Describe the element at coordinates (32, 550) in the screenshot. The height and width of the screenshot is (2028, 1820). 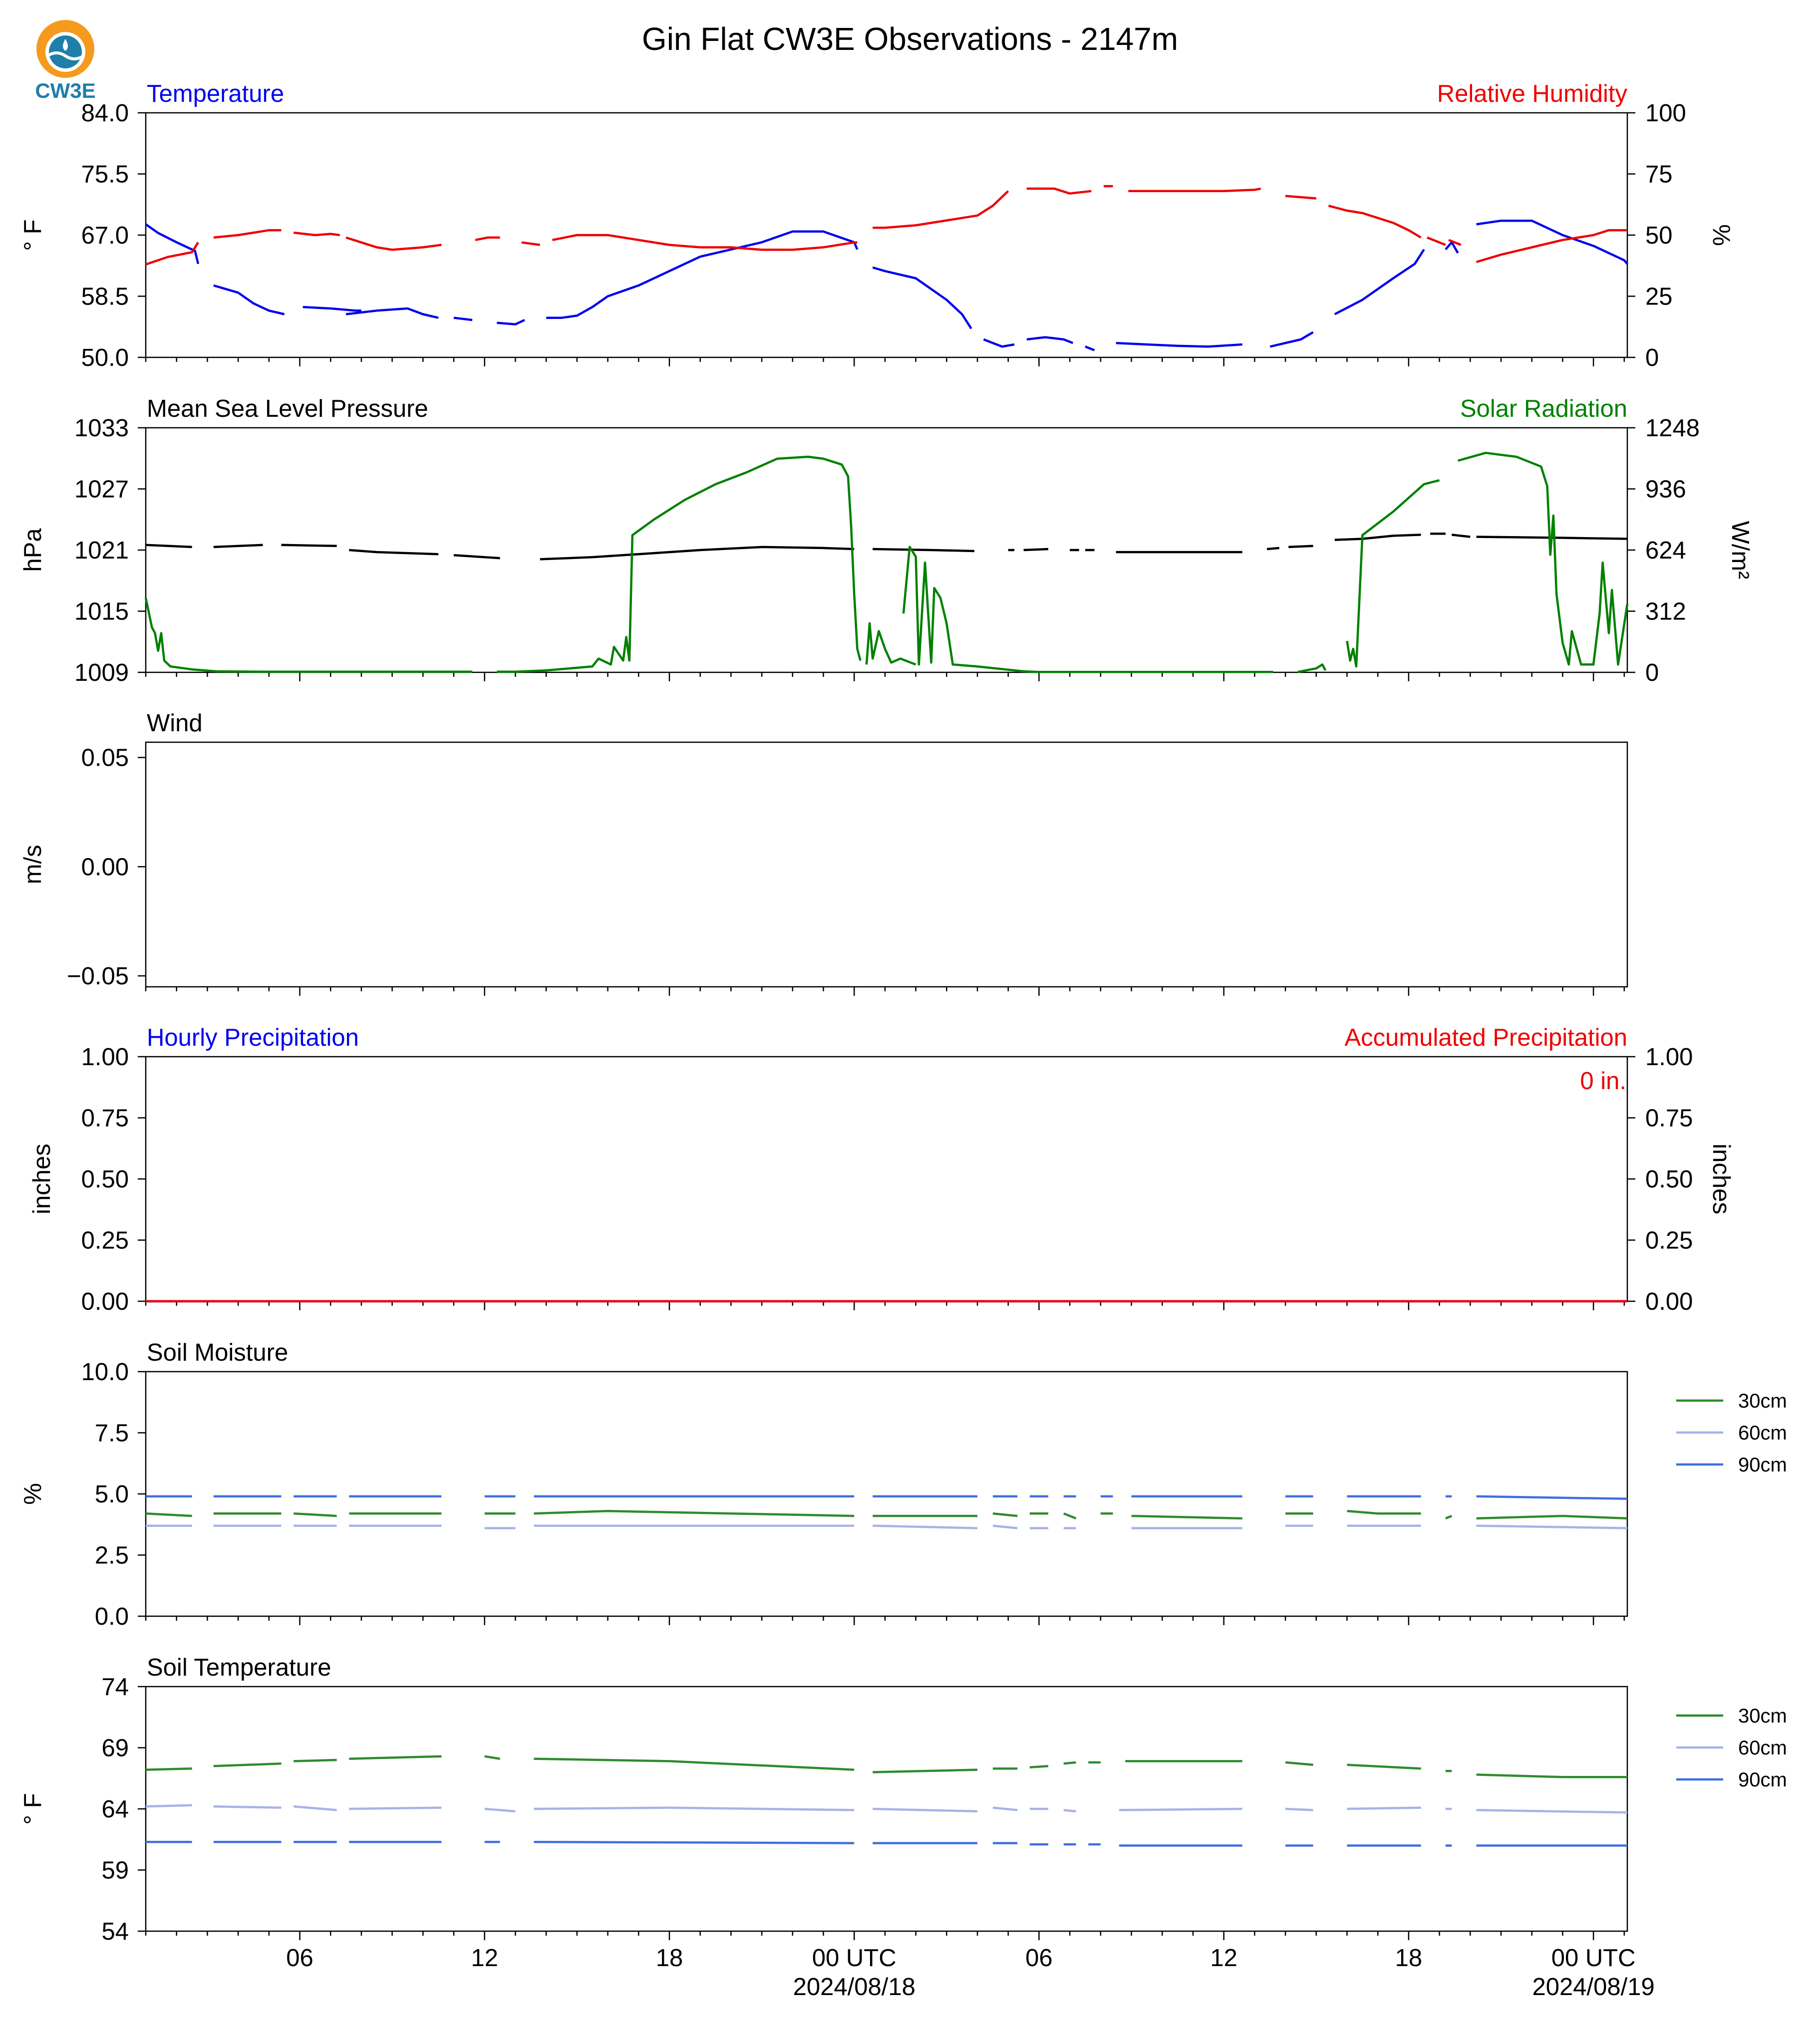
I see `y-axis-label: hPa` at that location.